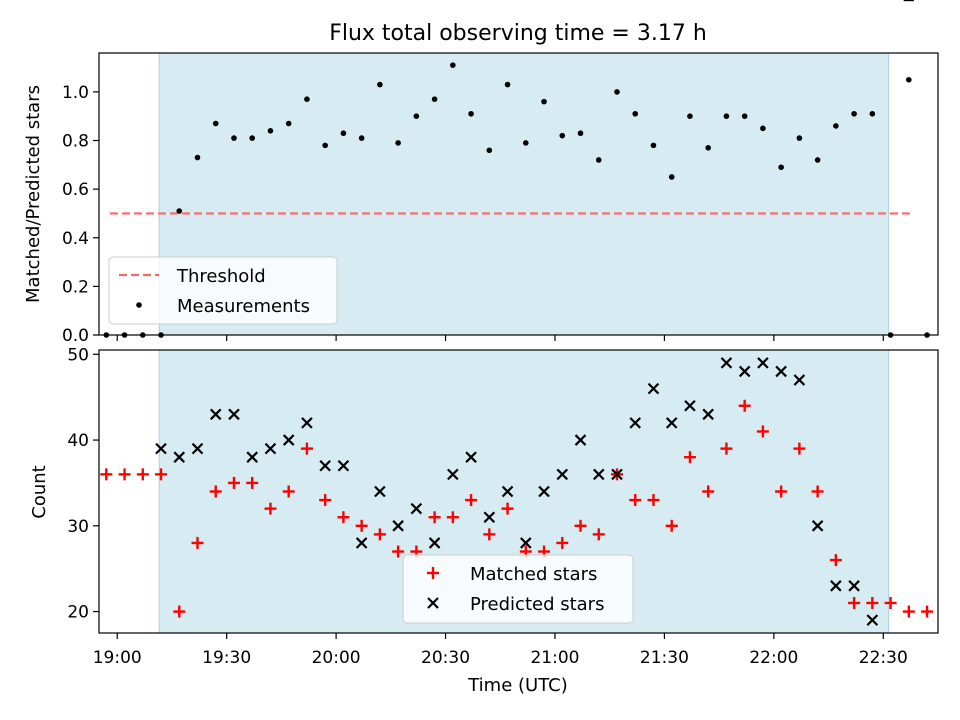  I want to click on legend-measurements-label: Measurements, so click(243, 306).